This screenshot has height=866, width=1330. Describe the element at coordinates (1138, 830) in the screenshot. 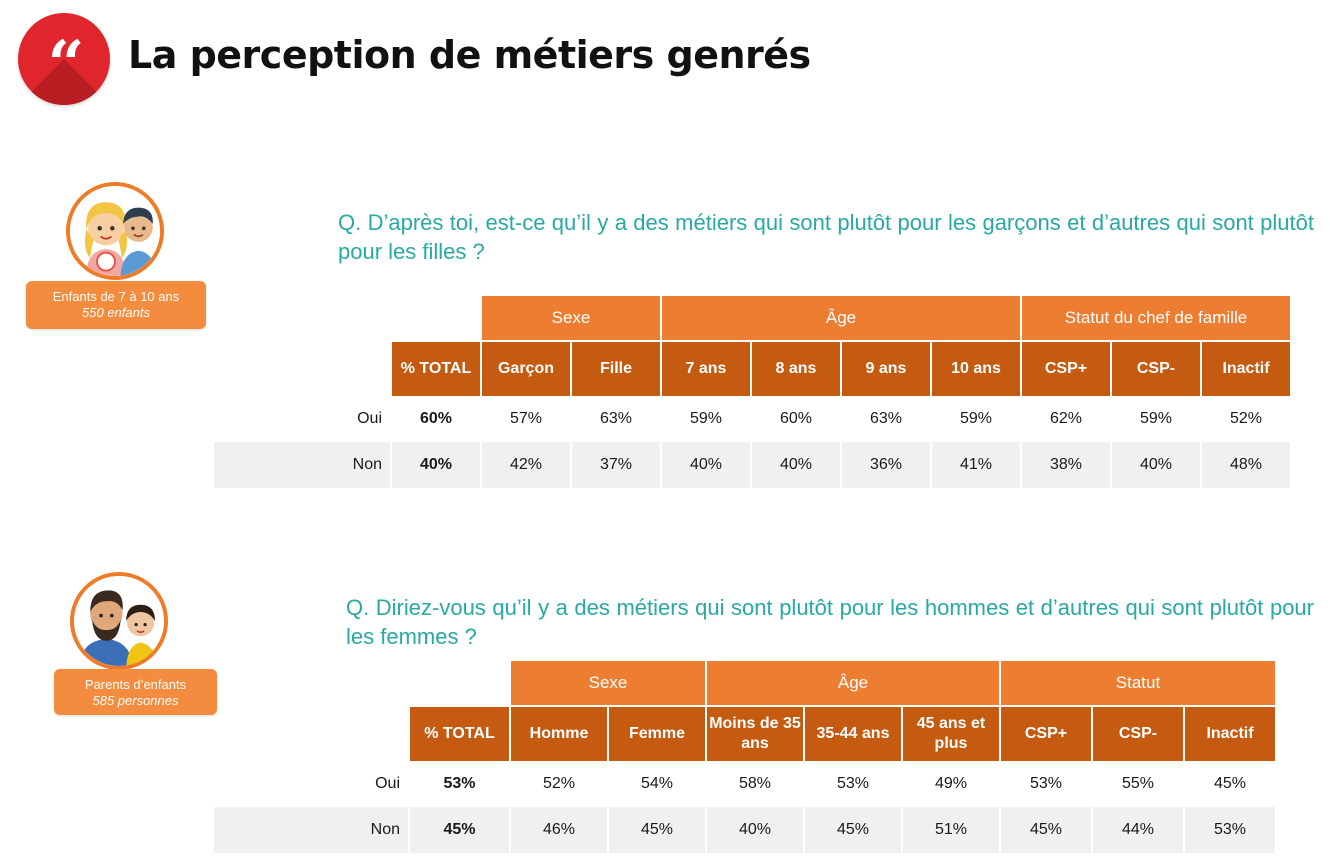

I see `table-cell: 44%` at that location.